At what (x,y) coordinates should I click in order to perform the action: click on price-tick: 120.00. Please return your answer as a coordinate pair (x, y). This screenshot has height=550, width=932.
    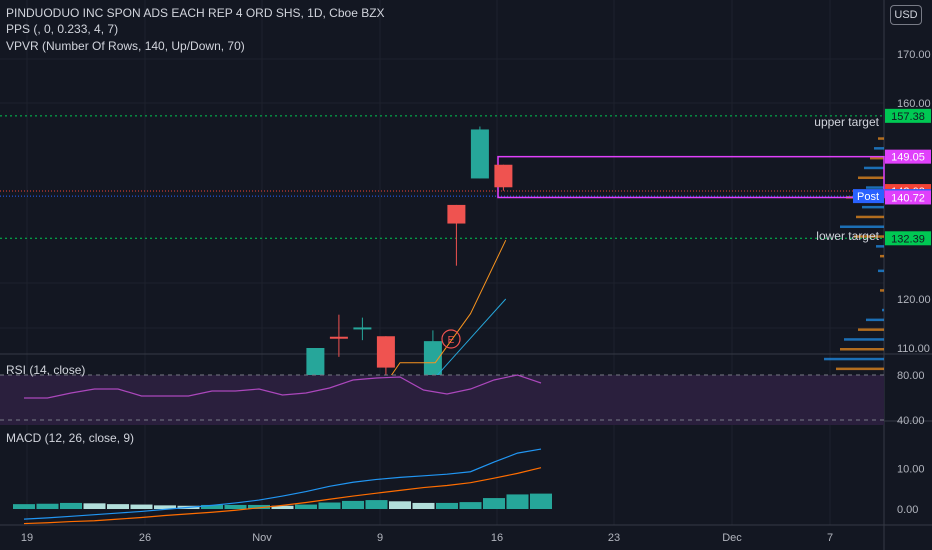
    Looking at the image, I should click on (914, 300).